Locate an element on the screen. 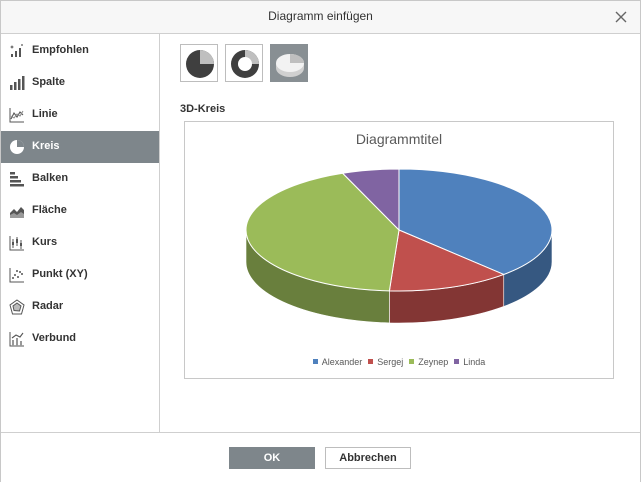 Image resolution: width=641 pixels, height=482 pixels. chart-title: Diagrammtitel is located at coordinates (399, 139).